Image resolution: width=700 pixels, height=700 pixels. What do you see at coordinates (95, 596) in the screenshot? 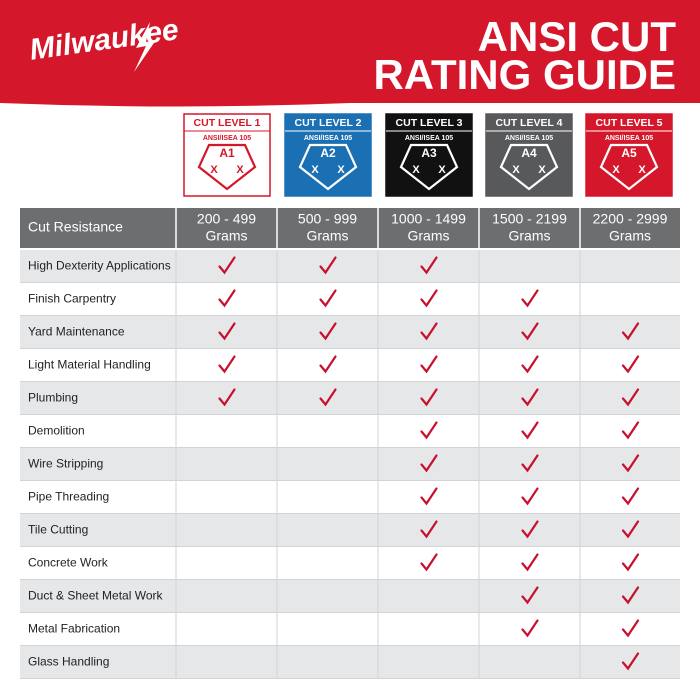
I see `row-label: Duct & Sheet Metal Work` at bounding box center [95, 596].